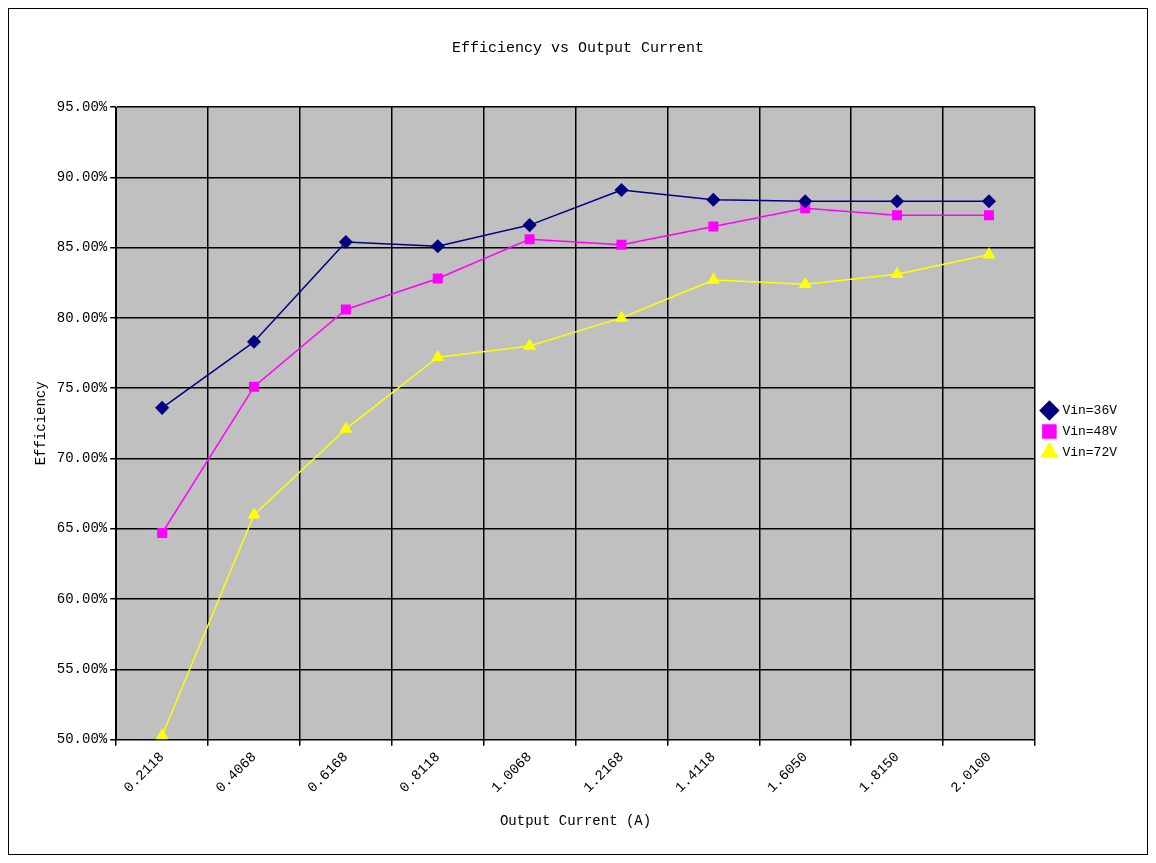 This screenshot has width=1156, height=863. Describe the element at coordinates (578, 48) in the screenshot. I see `chart-title: Efficiency vs Output Current` at that location.